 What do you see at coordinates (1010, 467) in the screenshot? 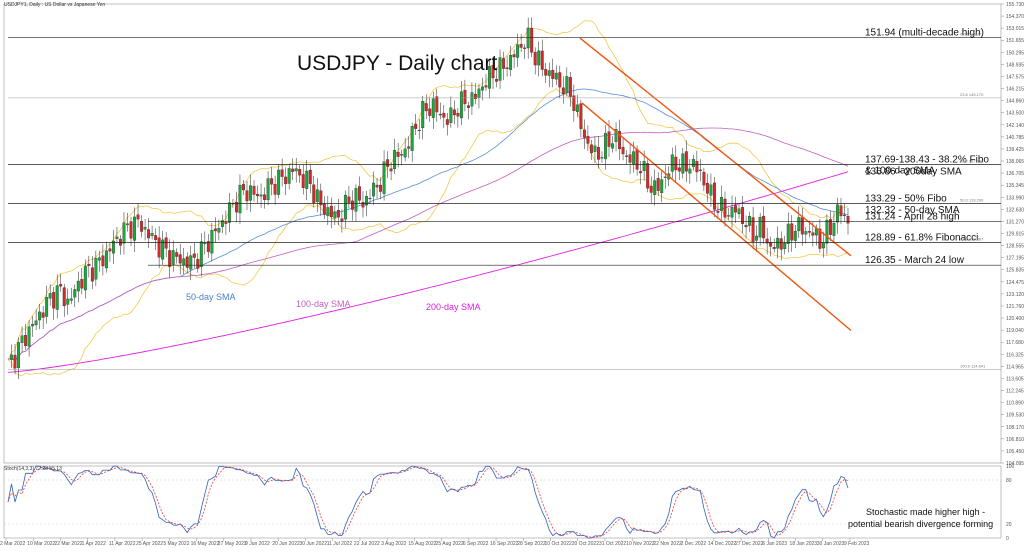
I see `stoch-tick-label: 100` at bounding box center [1010, 467].